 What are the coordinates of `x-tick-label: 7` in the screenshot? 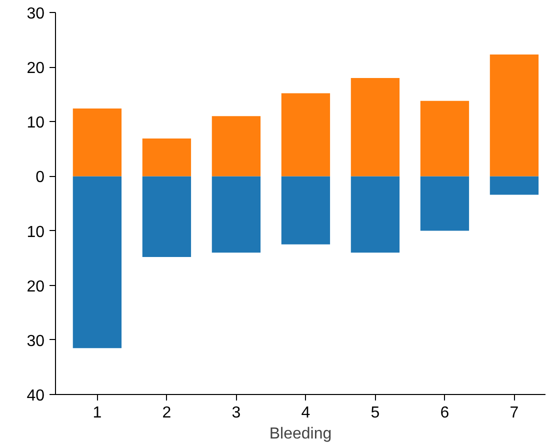 It's located at (514, 413).